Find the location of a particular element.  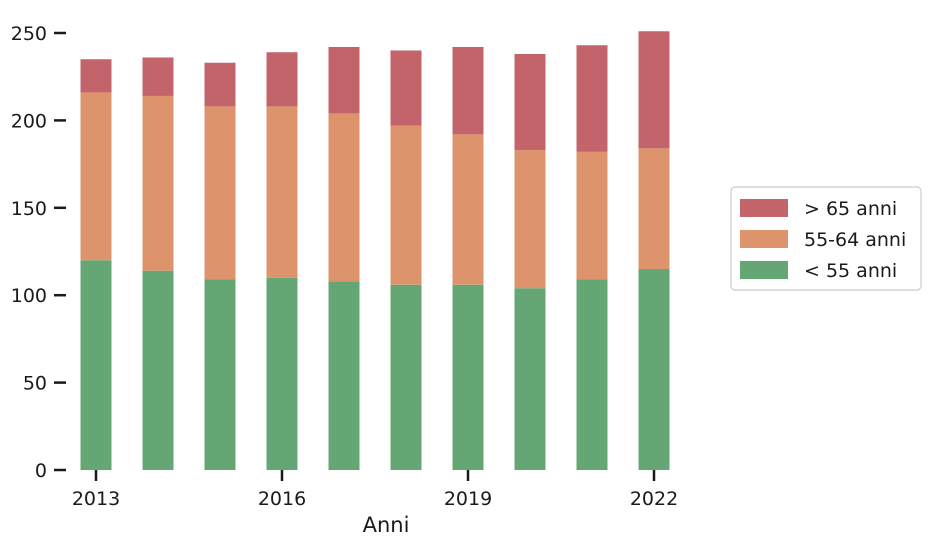

legend-swatch-65-anni is located at coordinates (764, 208).